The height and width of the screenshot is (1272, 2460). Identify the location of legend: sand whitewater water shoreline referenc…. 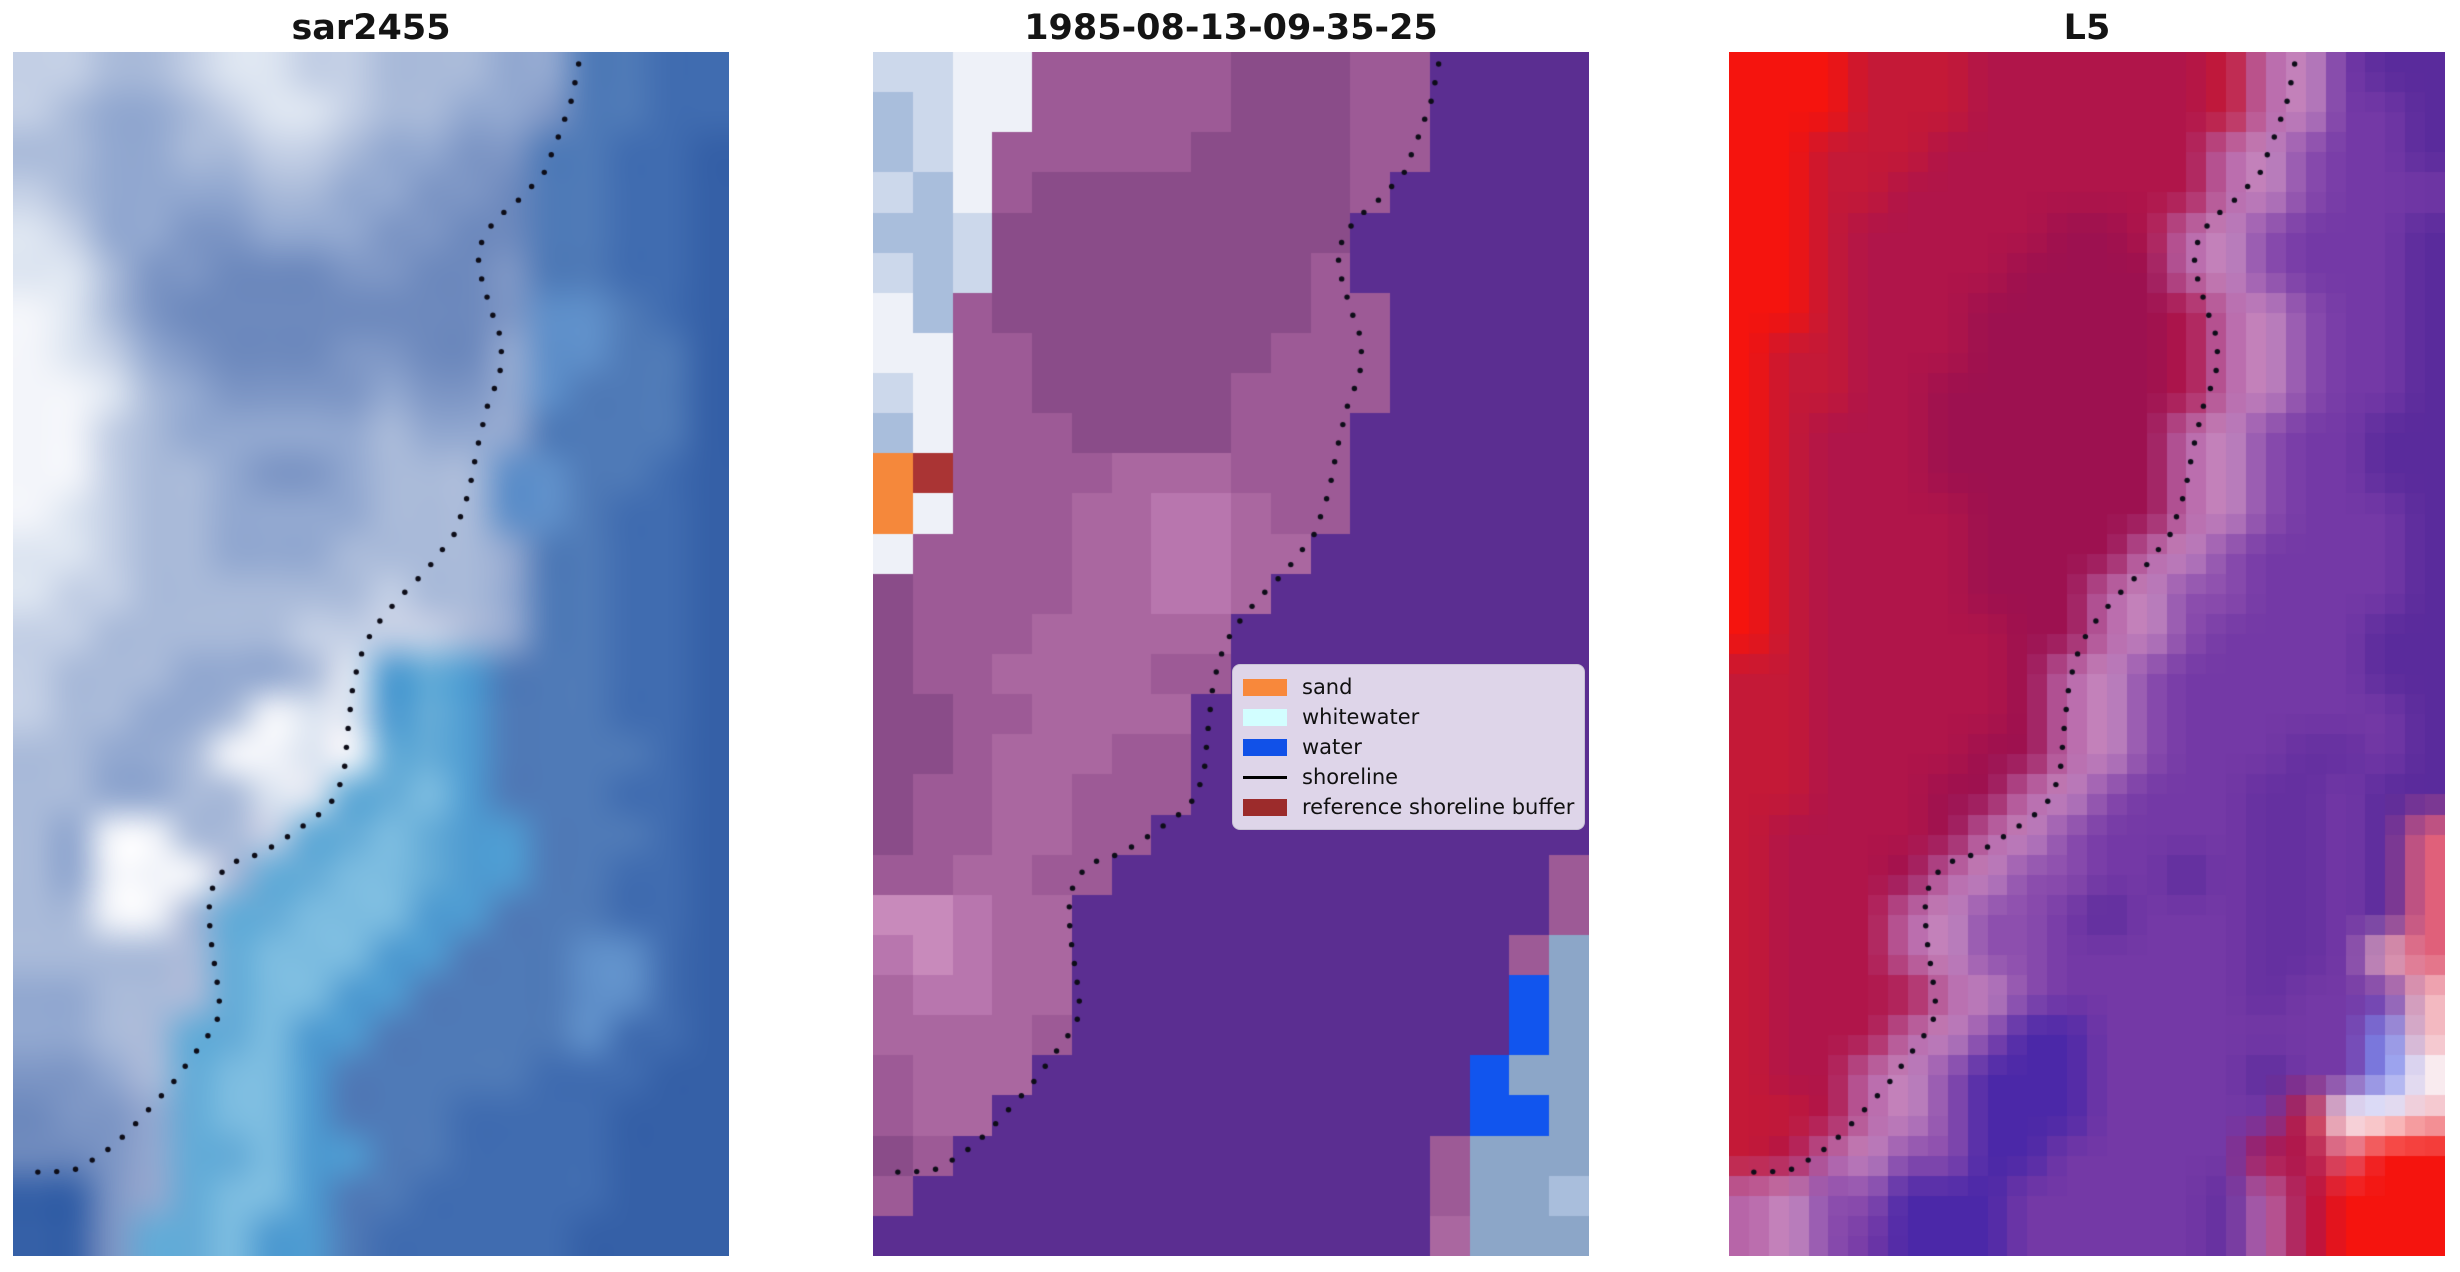
(1408, 747).